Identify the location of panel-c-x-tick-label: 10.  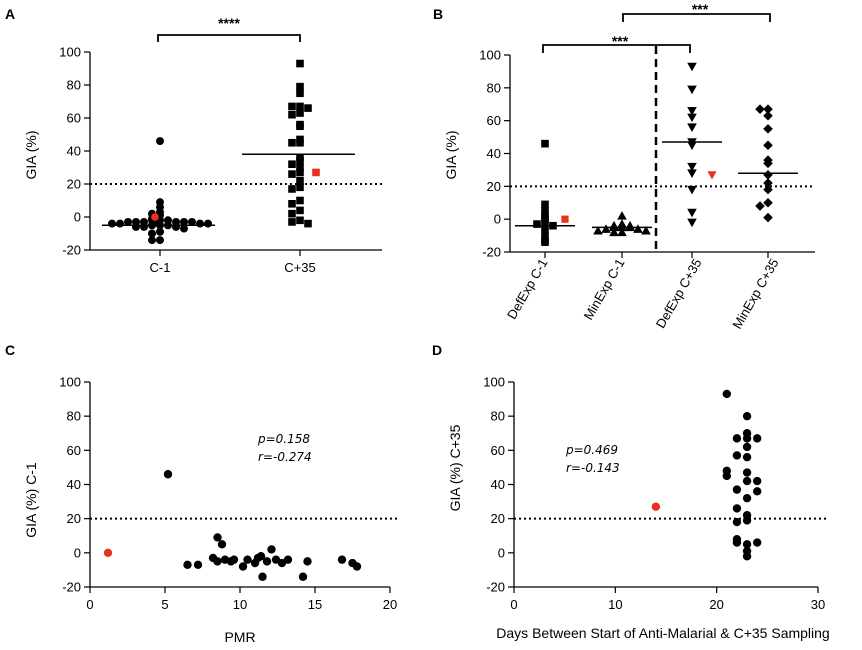
(240, 604).